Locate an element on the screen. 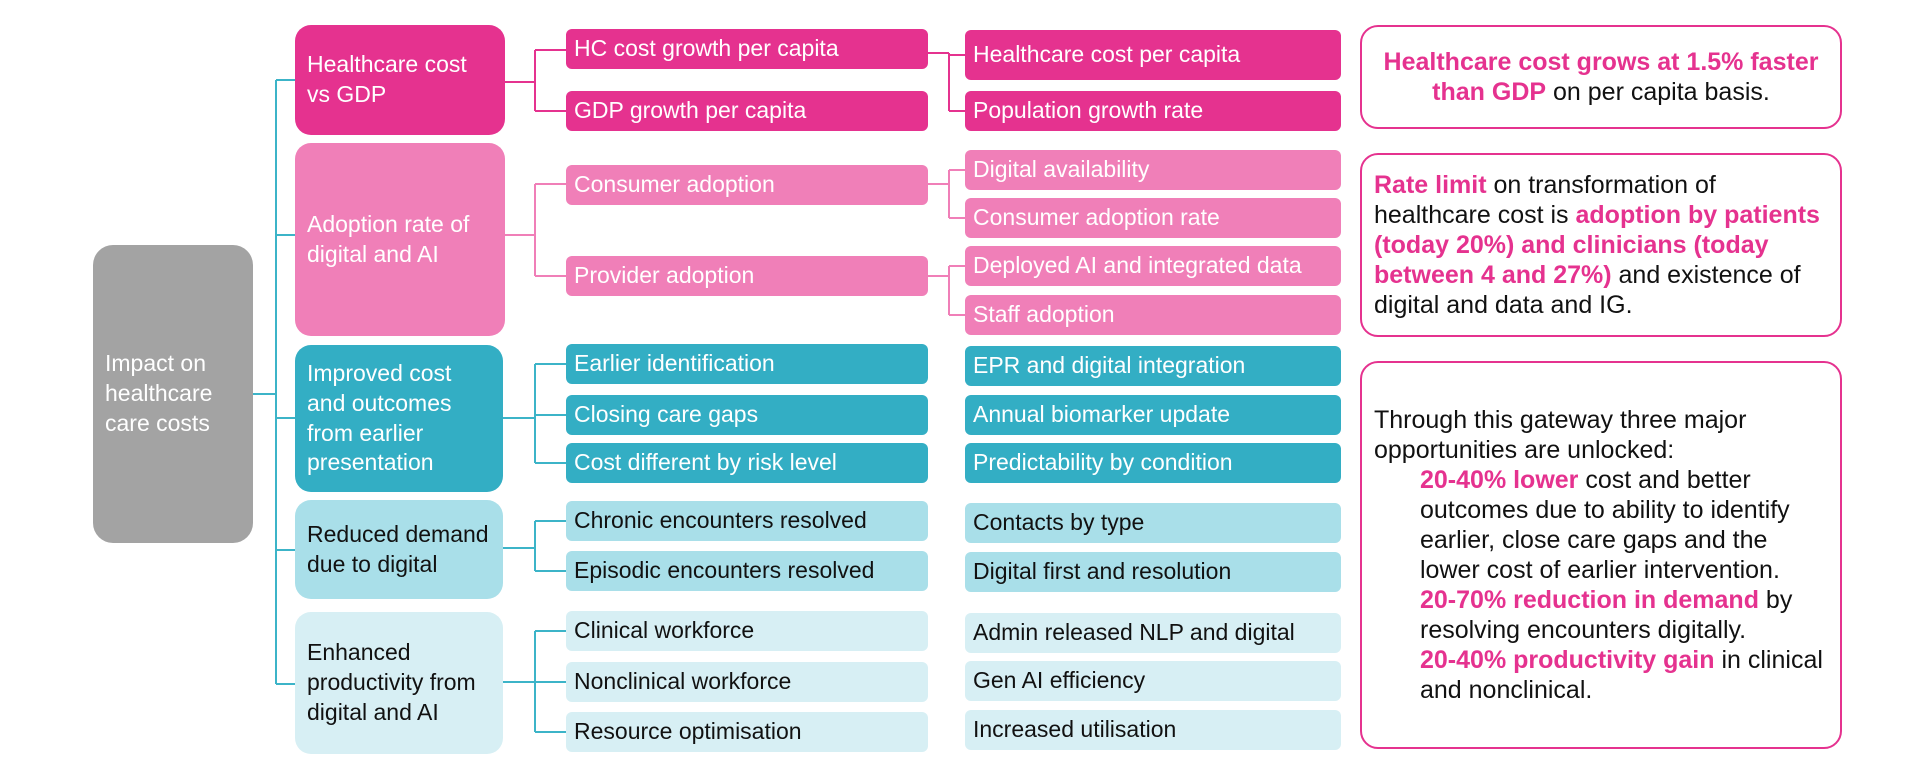 The width and height of the screenshot is (1920, 778). metric-resource-optimisation: Resource optimisation is located at coordinates (747, 732).